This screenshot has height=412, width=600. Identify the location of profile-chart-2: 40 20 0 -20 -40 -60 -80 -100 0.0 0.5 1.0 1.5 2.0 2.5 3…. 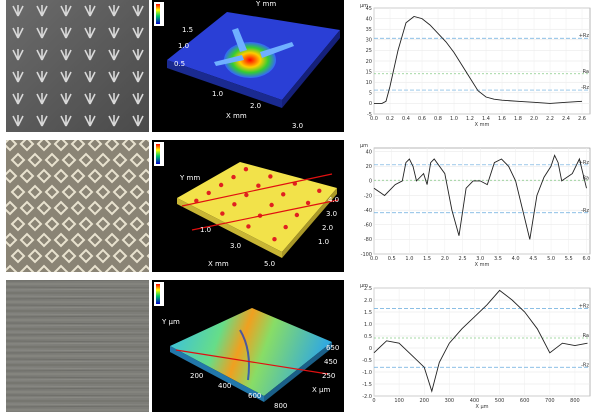
(477, 205).